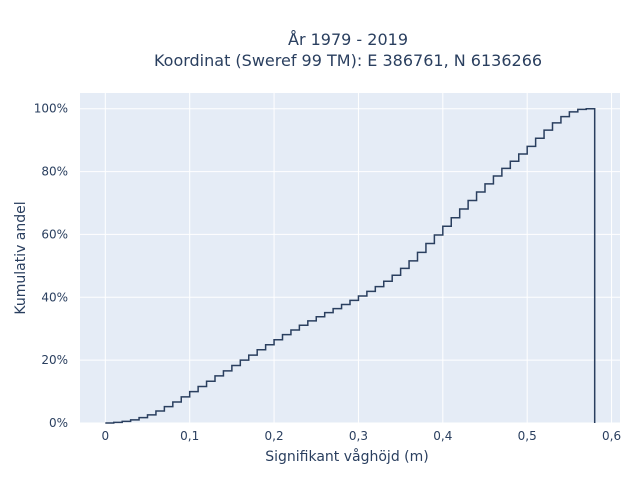 This screenshot has width=640, height=480. What do you see at coordinates (21, 257) in the screenshot?
I see `y-axis-label: Kumulativ andel` at bounding box center [21, 257].